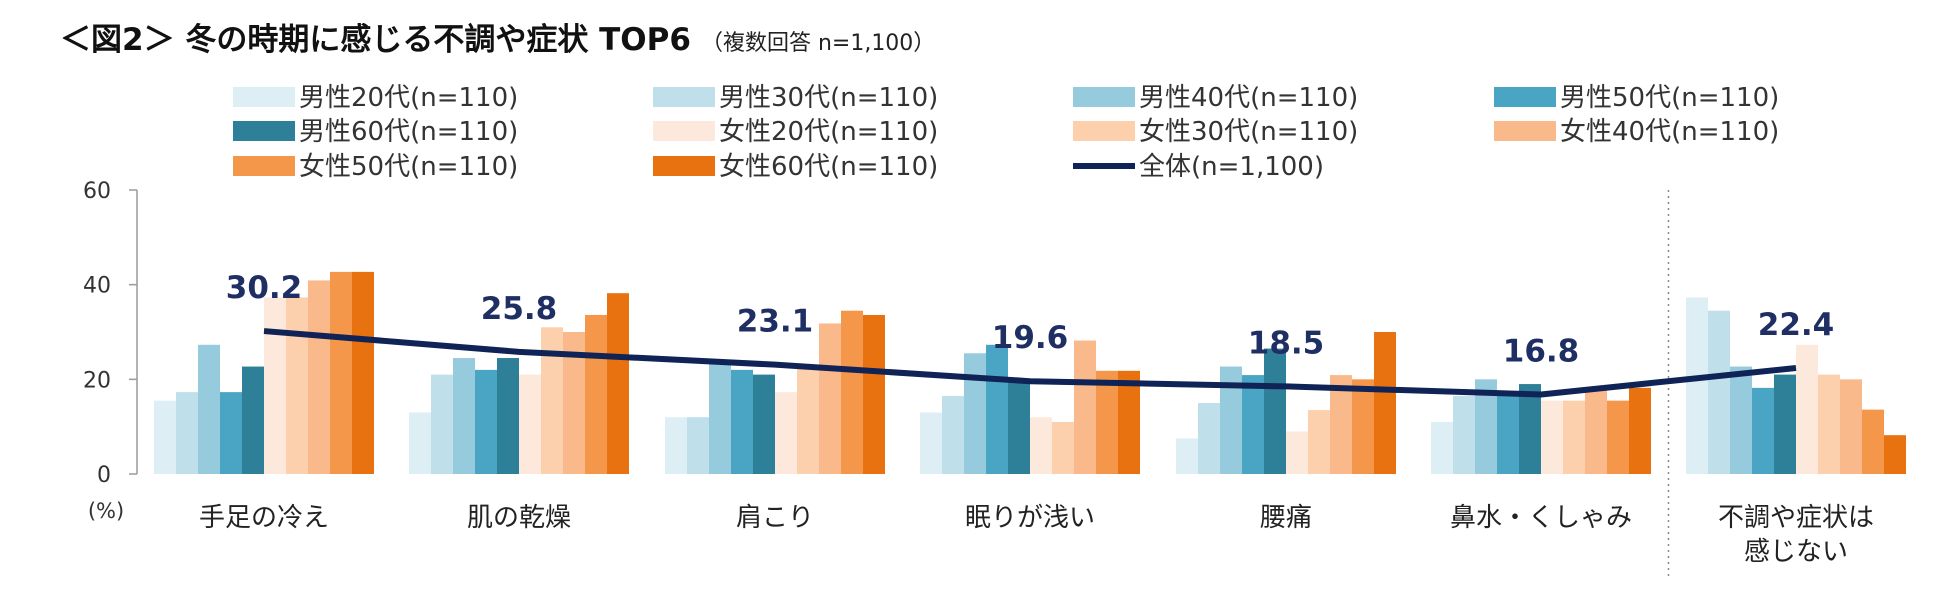  I want to click on legend-label: 女性20代(n=110), so click(828, 132).